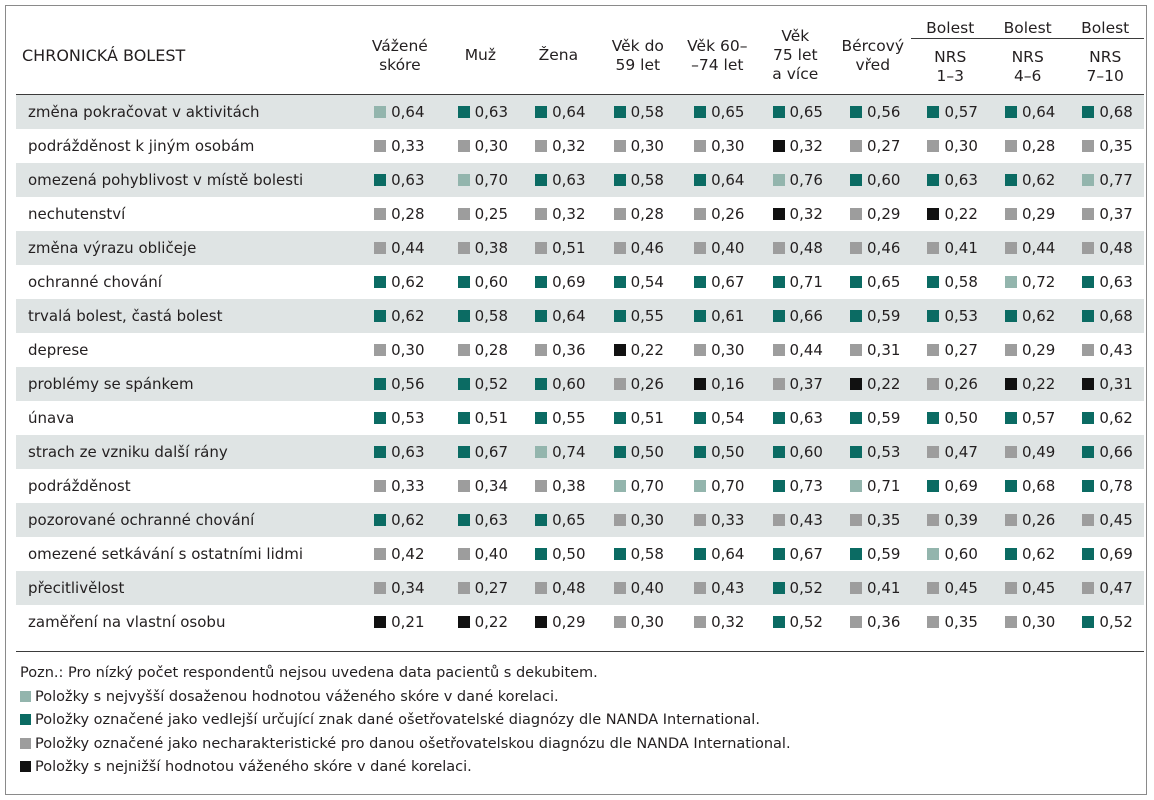 This screenshot has width=1154, height=800. Describe the element at coordinates (795, 55) in the screenshot. I see `header-line: 75 let` at that location.